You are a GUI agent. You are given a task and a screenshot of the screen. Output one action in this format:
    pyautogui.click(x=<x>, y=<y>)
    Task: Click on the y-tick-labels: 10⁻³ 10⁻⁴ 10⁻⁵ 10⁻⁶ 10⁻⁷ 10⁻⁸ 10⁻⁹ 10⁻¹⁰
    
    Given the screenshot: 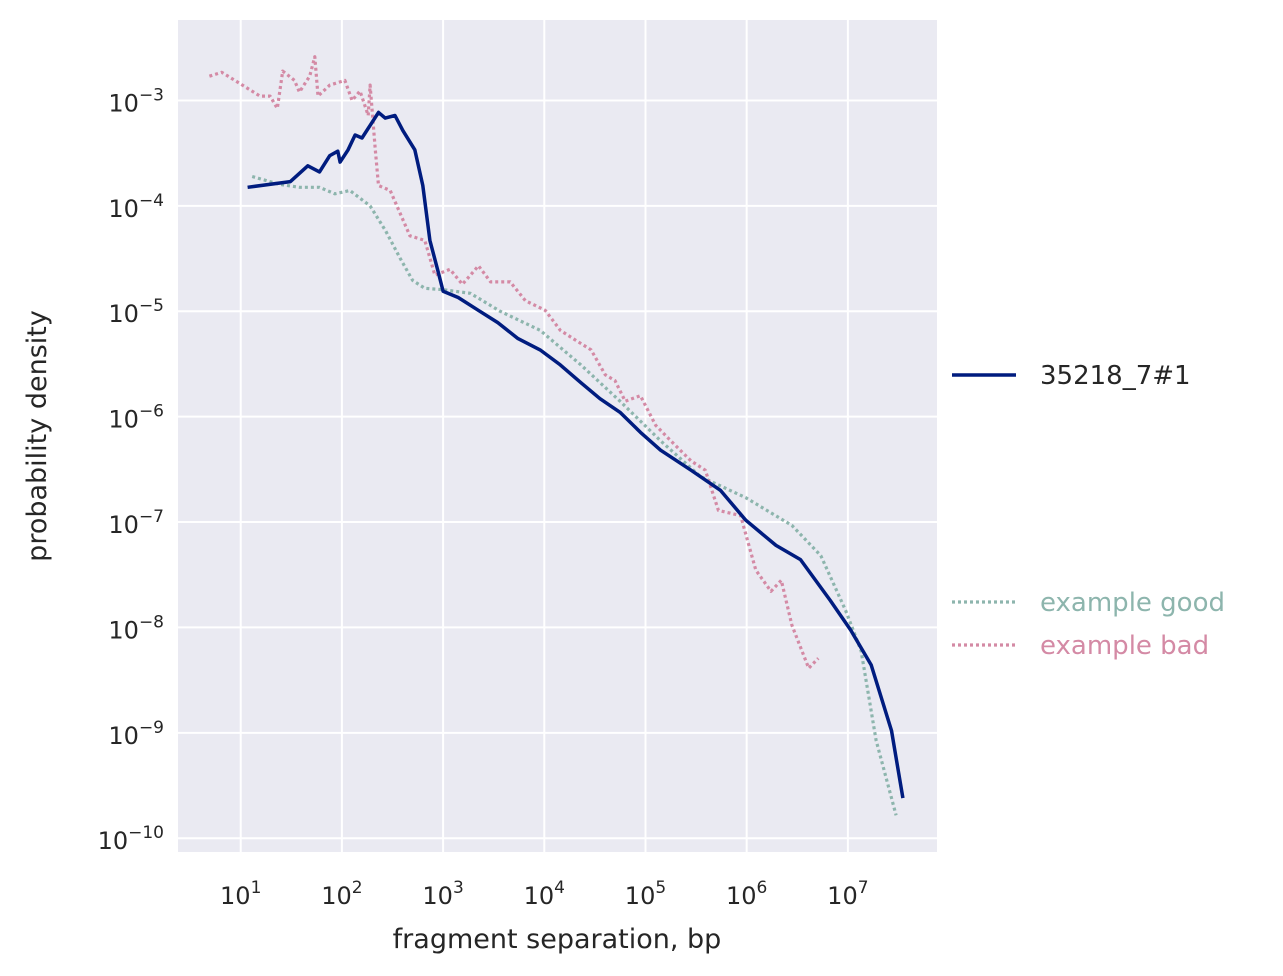 What is the action you would take?
    pyautogui.click(x=131, y=470)
    